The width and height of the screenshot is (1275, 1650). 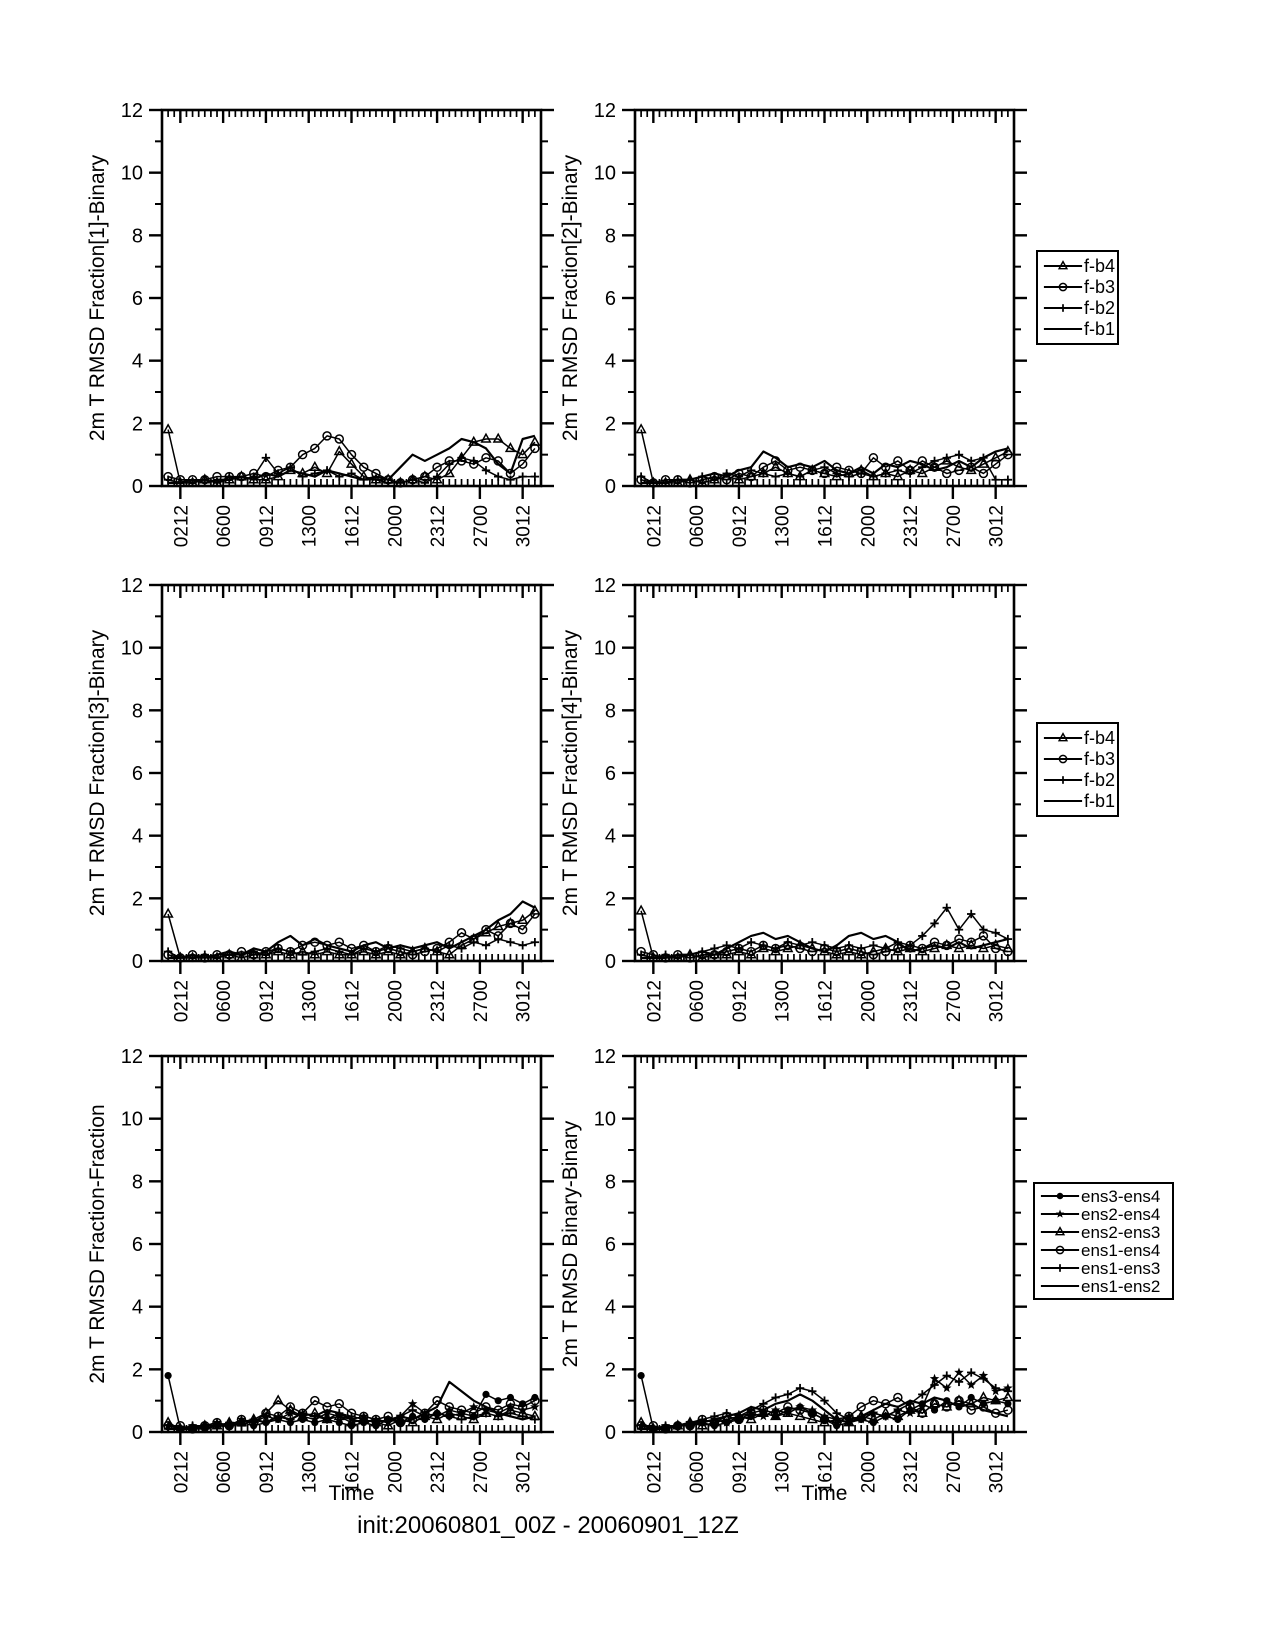 I want to click on legend-item-f-b1: f-b1, so click(x=1078, y=801).